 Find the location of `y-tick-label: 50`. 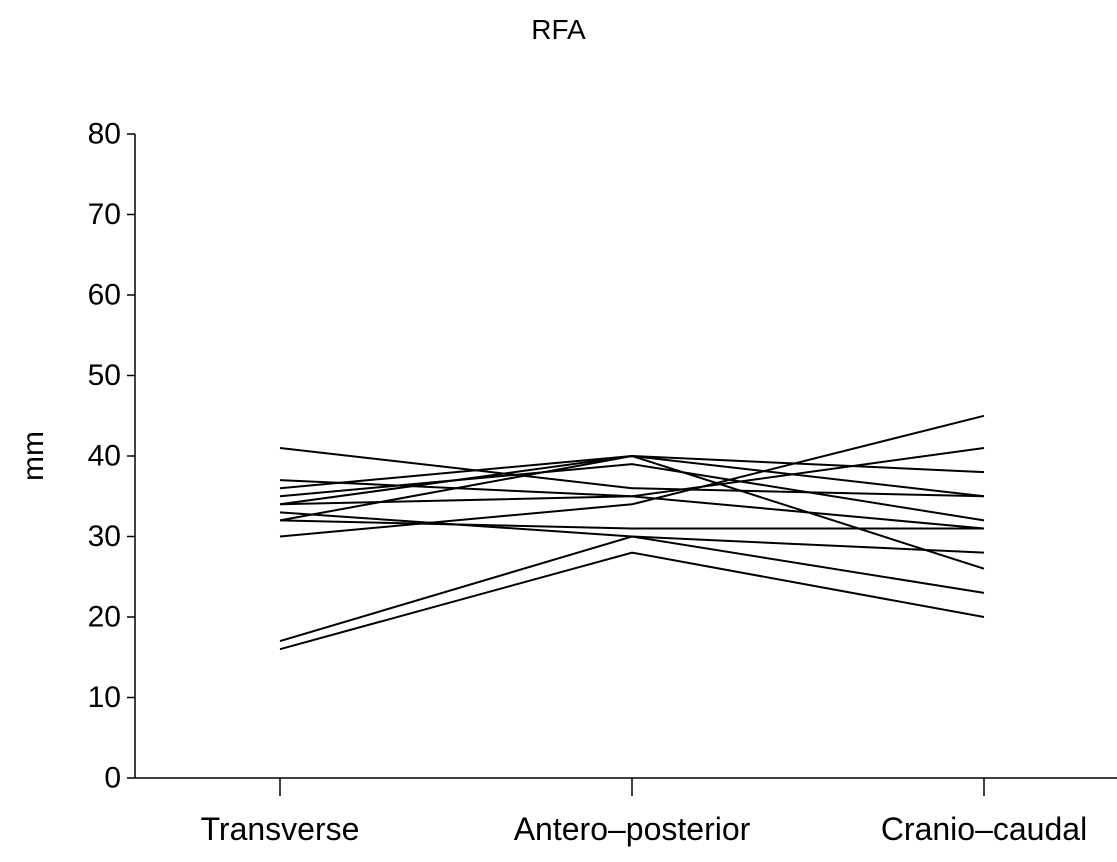

y-tick-label: 50 is located at coordinates (104, 375).